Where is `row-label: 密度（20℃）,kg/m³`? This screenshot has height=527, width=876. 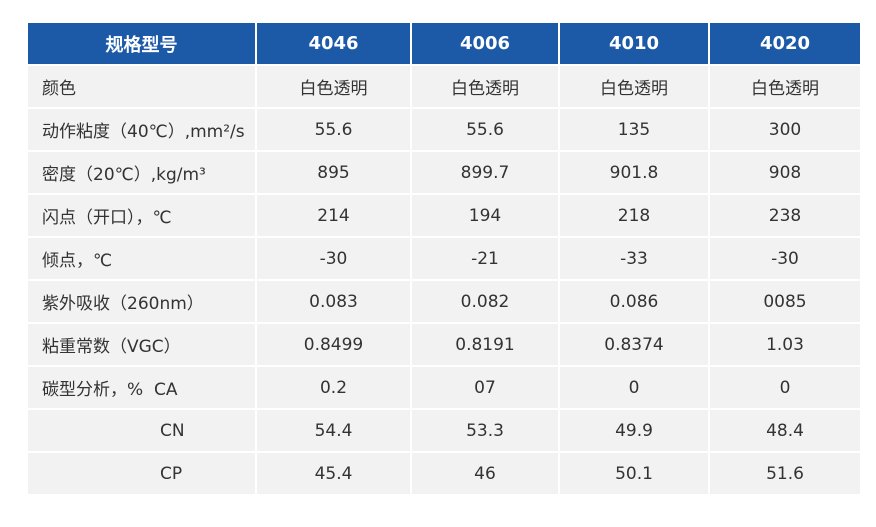
row-label: 密度（20℃）,kg/m³ is located at coordinates (141, 172).